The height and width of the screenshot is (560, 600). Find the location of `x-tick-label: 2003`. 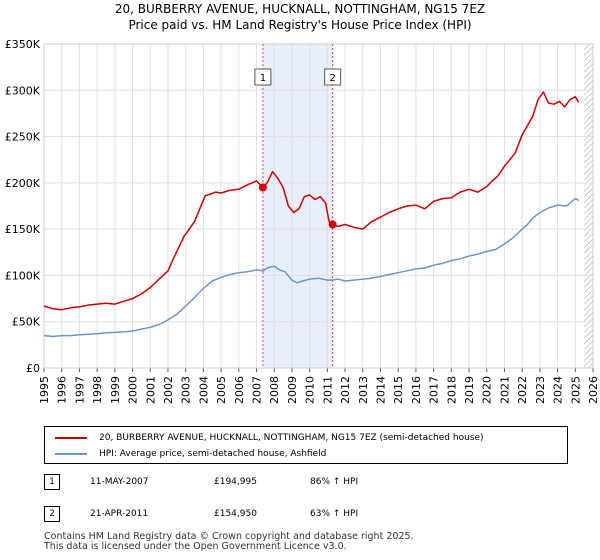

x-tick-label: 2003 is located at coordinates (186, 390).